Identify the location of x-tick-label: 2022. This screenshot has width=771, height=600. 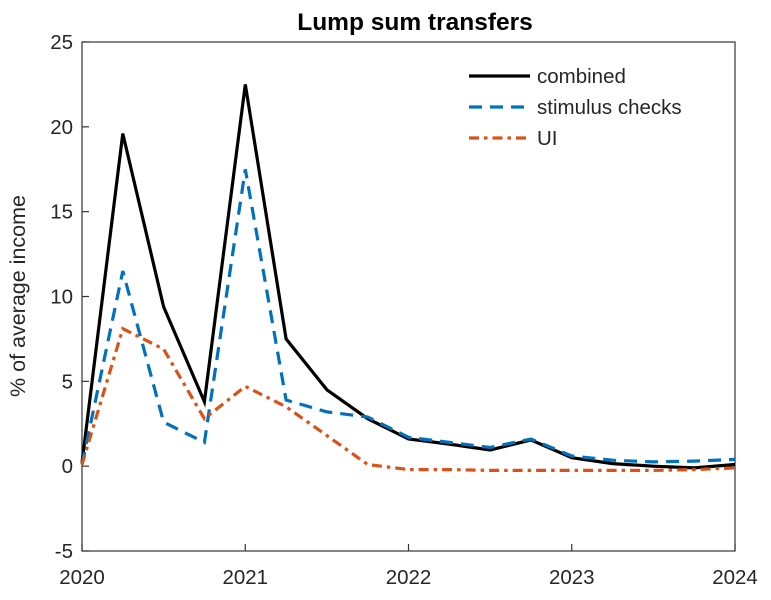
(409, 577).